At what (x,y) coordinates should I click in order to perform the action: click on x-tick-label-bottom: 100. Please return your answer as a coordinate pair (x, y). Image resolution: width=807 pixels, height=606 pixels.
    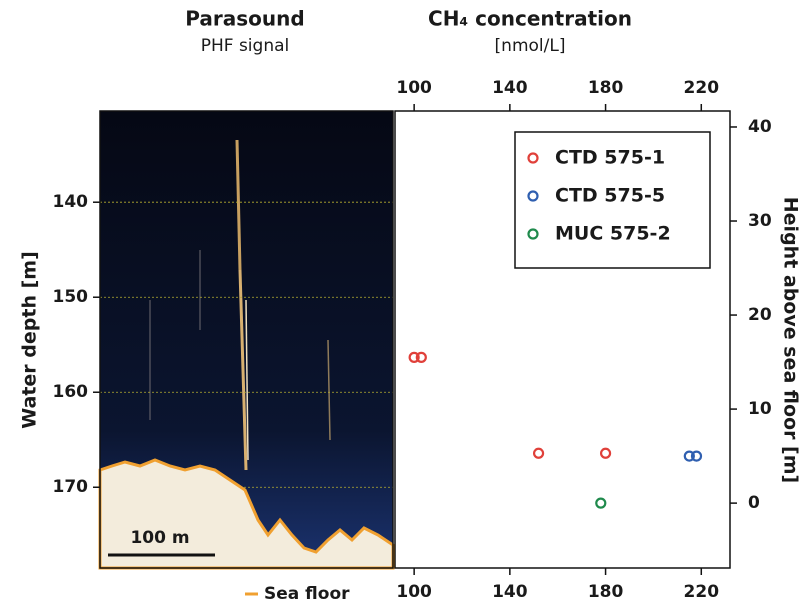
    Looking at the image, I should click on (414, 592).